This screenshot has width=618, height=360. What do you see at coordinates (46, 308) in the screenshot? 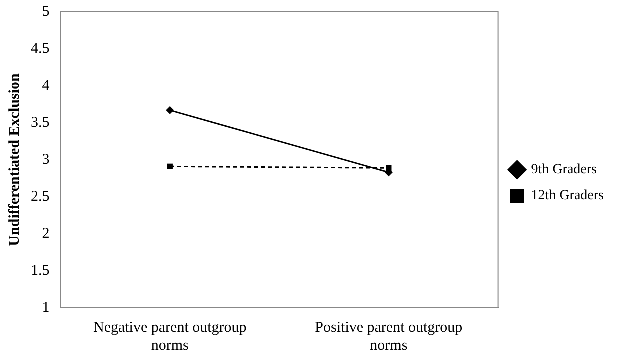
I see `y-tick-label: 1` at bounding box center [46, 308].